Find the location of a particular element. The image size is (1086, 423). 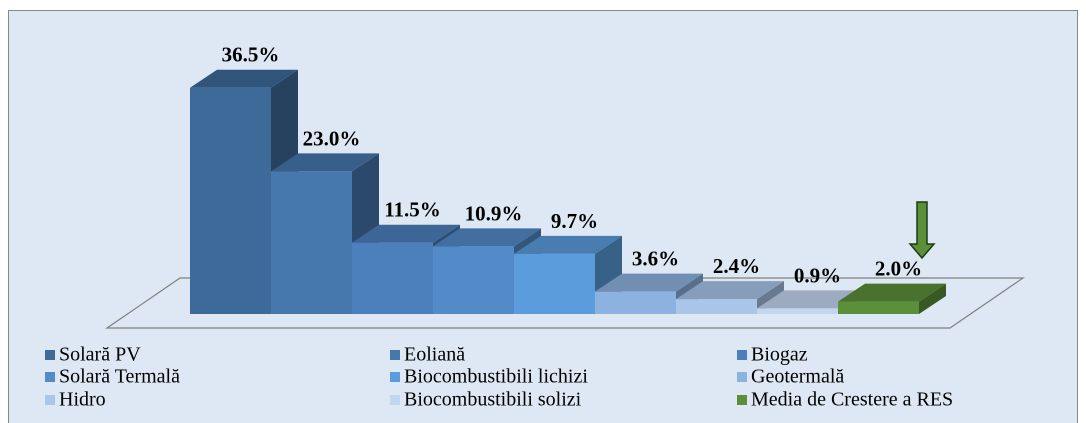

data-label: 2.4% is located at coordinates (736, 266).